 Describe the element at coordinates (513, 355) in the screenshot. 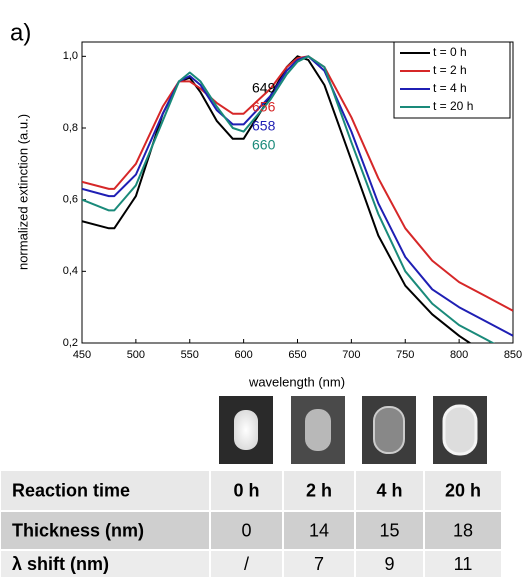

I see `x-tick-label: 850` at that location.